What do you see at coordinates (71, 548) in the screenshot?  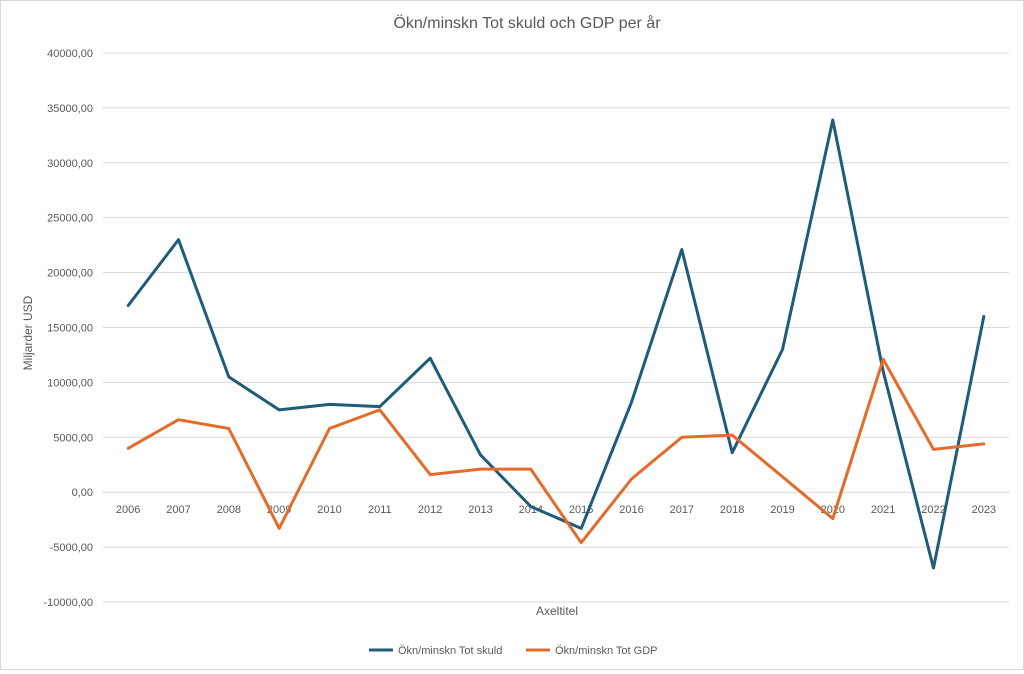 I see `y-tick-label: -5000,00` at bounding box center [71, 548].